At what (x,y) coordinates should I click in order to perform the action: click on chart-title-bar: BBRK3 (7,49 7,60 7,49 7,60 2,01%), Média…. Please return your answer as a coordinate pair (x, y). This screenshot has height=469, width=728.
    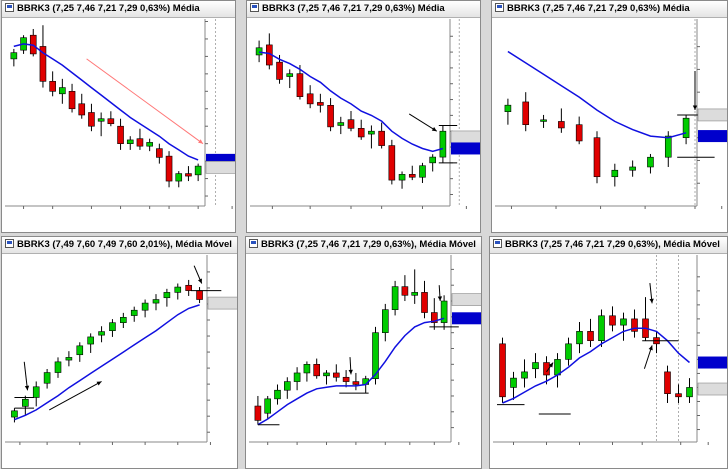
    Looking at the image, I should click on (119, 245).